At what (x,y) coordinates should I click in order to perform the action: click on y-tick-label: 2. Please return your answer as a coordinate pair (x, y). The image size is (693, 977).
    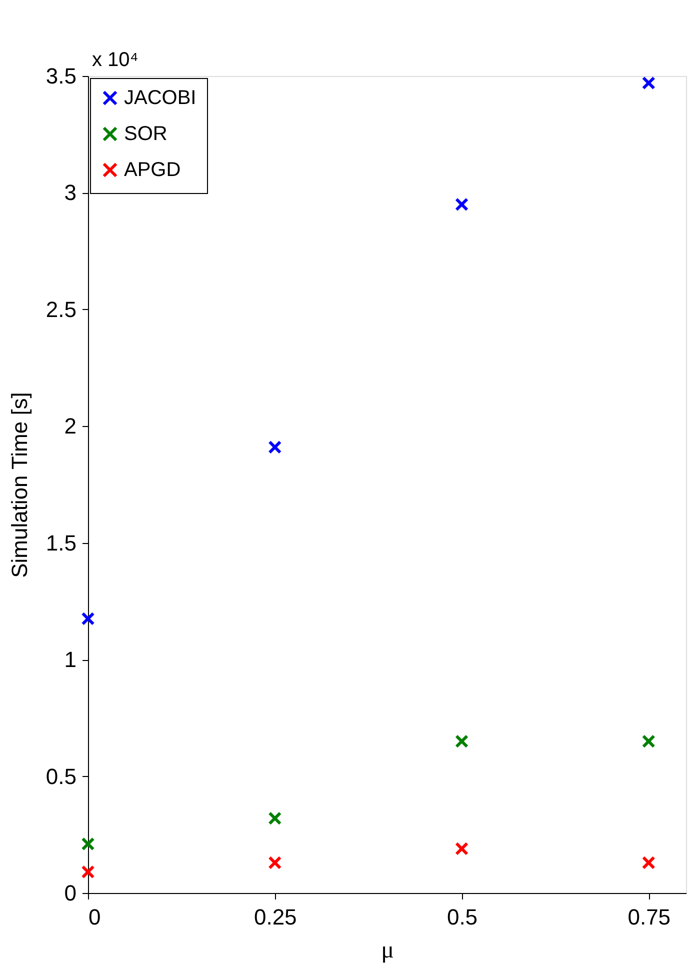
    Looking at the image, I should click on (70, 426).